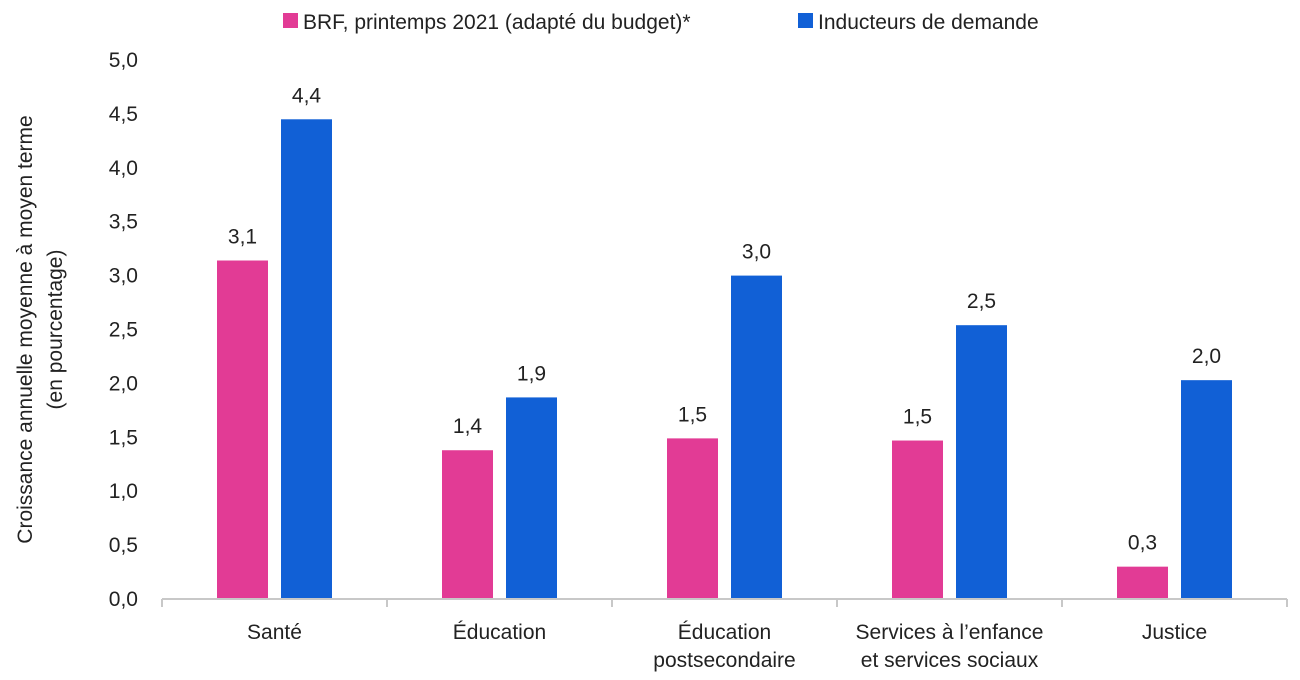  Describe the element at coordinates (123, 383) in the screenshot. I see `y-tick-label: 2,0` at that location.